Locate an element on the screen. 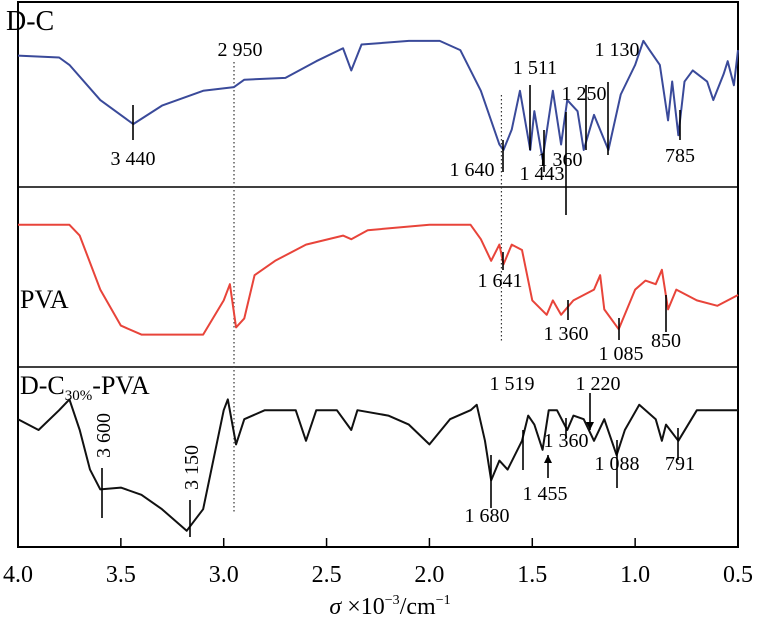  peak-label: 1 085 is located at coordinates (621, 354).